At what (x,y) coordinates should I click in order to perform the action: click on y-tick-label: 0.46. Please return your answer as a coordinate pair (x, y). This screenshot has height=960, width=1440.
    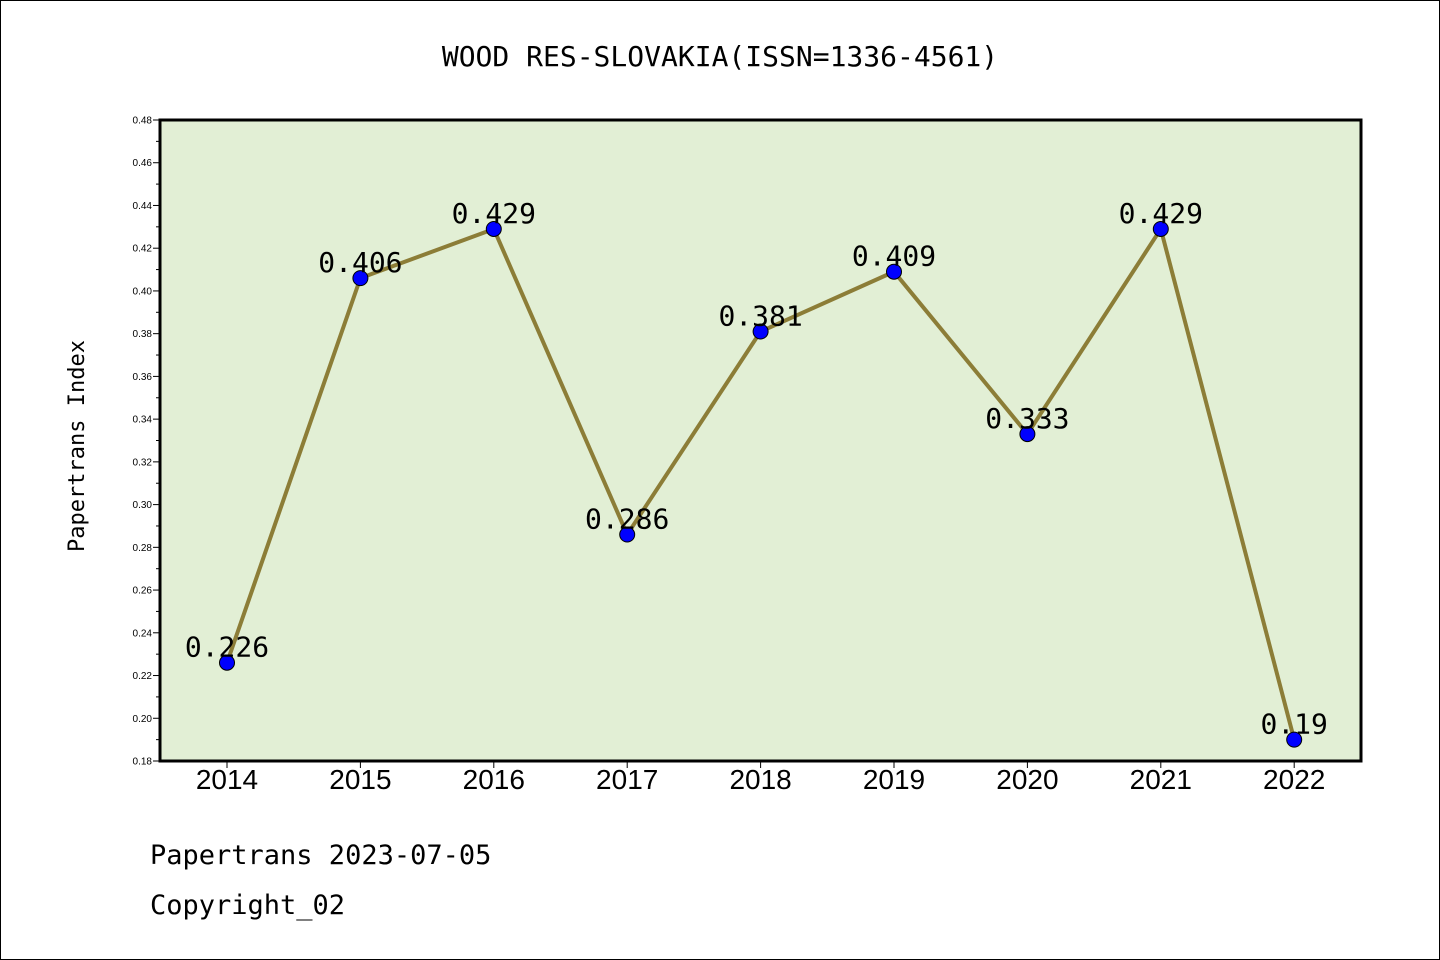
    Looking at the image, I should click on (143, 163).